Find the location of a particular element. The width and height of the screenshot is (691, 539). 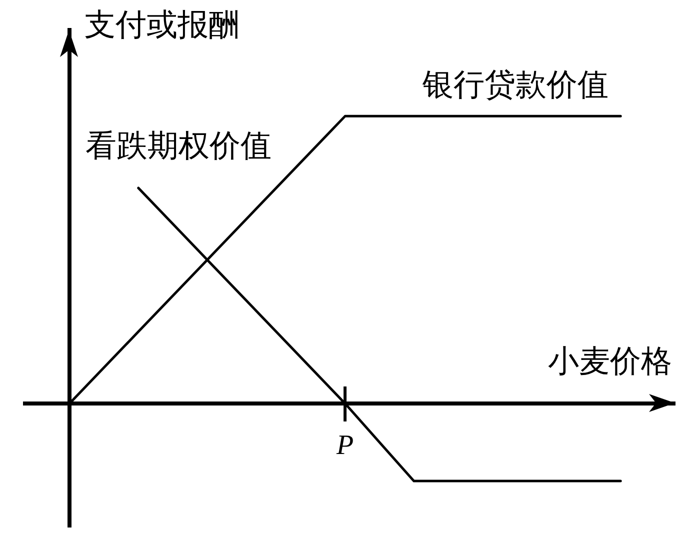

annotation: P is located at coordinates (344, 445).